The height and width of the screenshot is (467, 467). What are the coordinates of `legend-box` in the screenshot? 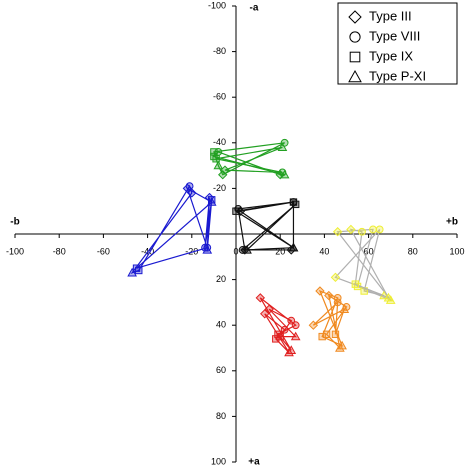 It's located at (397, 43).